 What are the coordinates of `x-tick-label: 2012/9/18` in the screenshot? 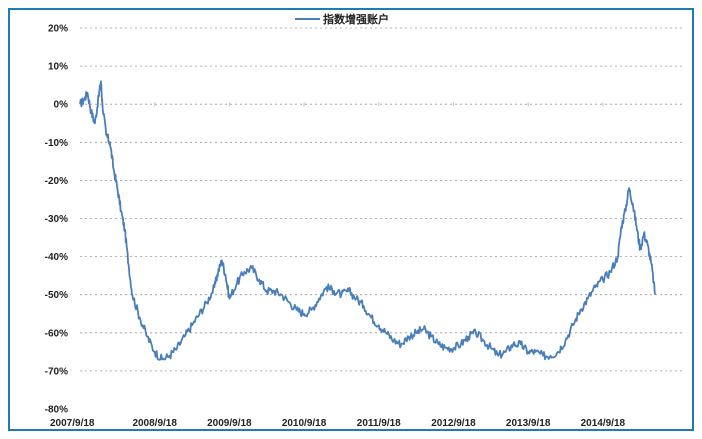 It's located at (453, 423).